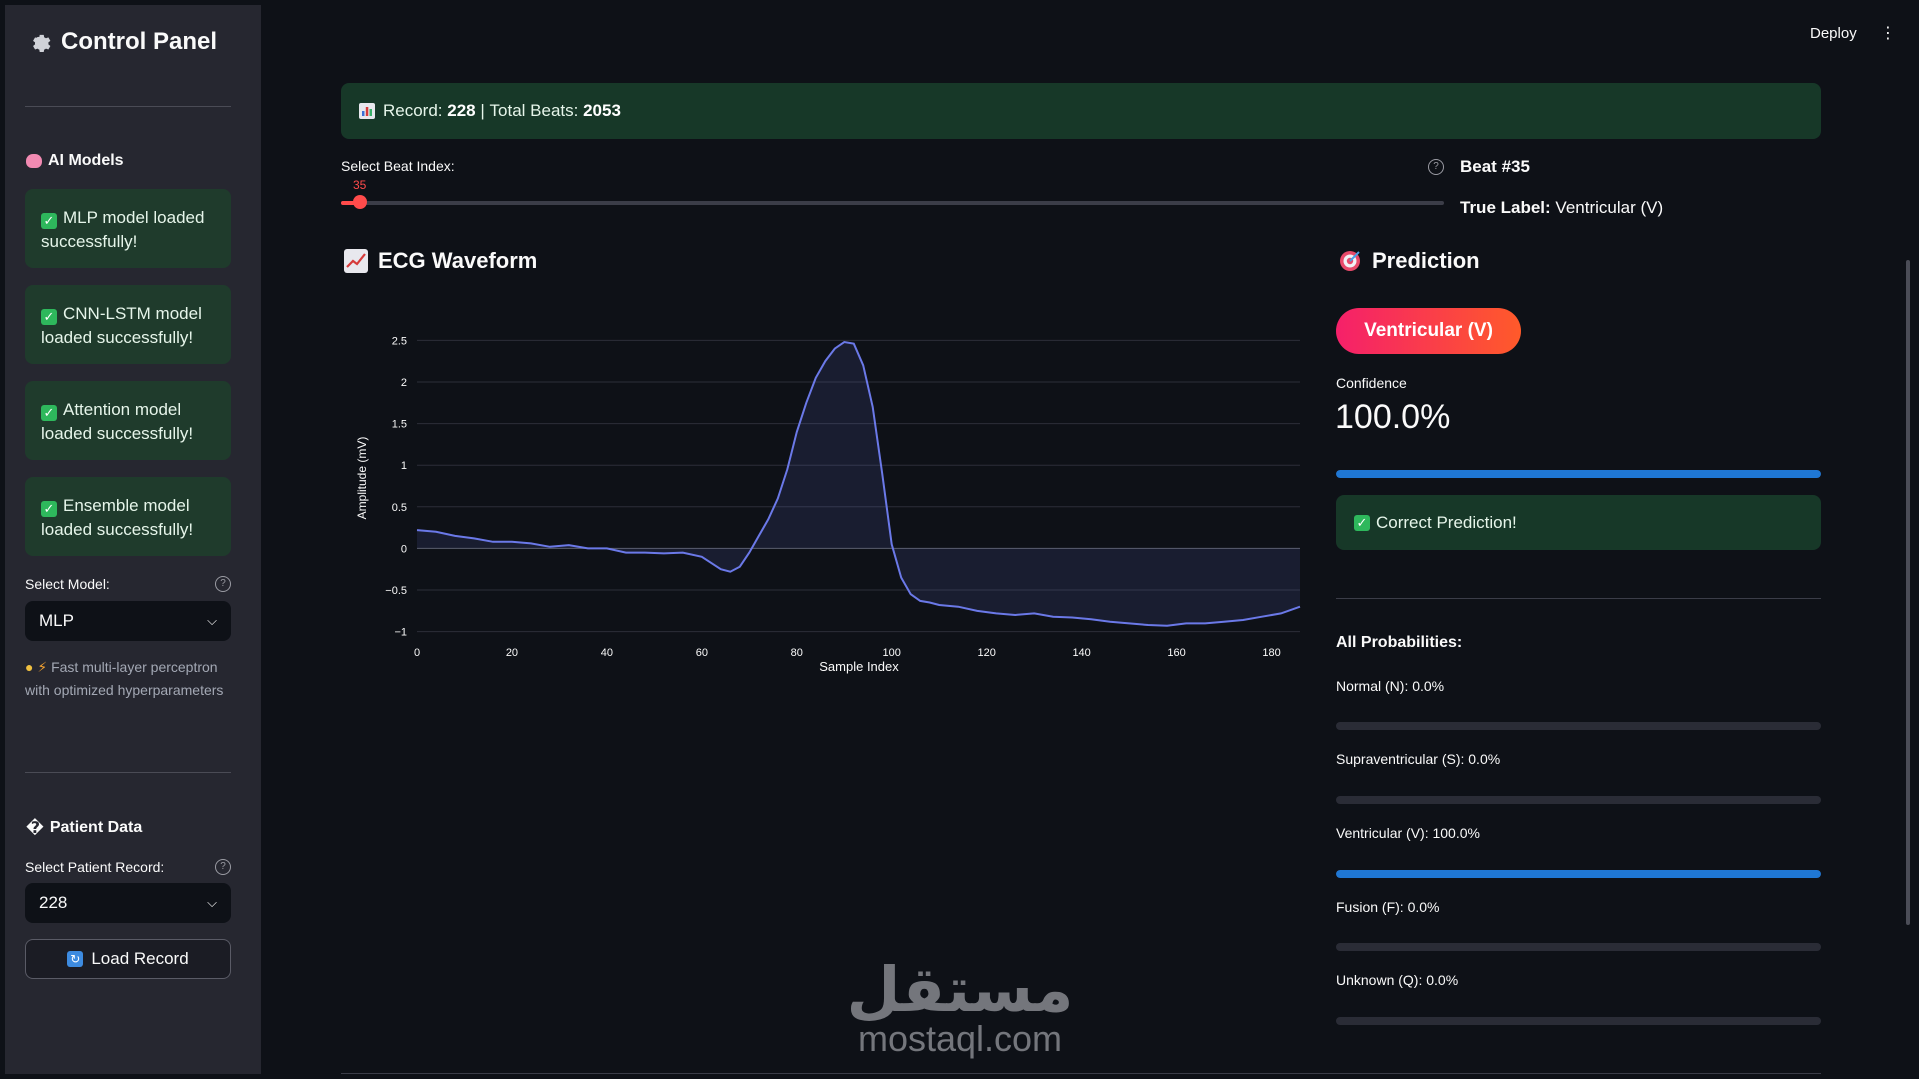 This screenshot has width=1919, height=1079. What do you see at coordinates (75, 161) in the screenshot?
I see `ai-models-heading: AI Models` at bounding box center [75, 161].